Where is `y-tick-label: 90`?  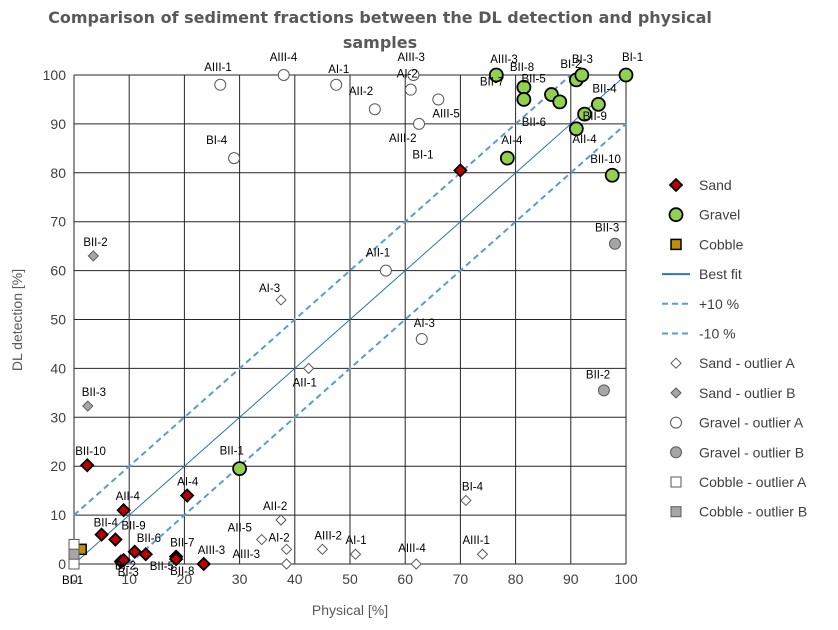
y-tick-label: 90 is located at coordinates (58, 124).